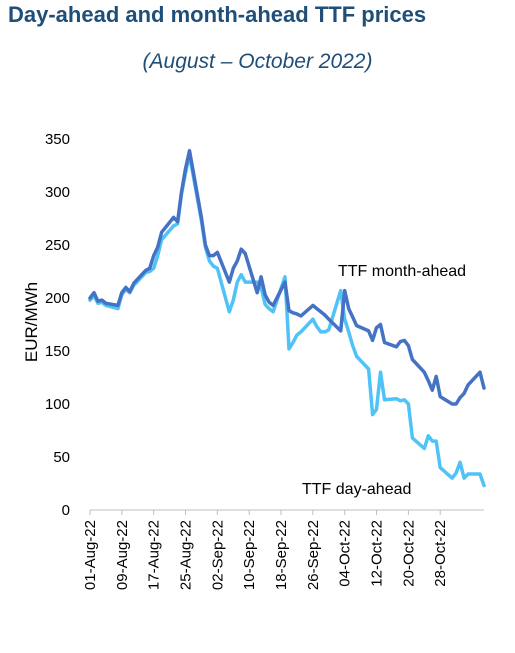 This screenshot has width=515, height=653. I want to click on x-tick-label: 04-Oct-22, so click(345, 553).